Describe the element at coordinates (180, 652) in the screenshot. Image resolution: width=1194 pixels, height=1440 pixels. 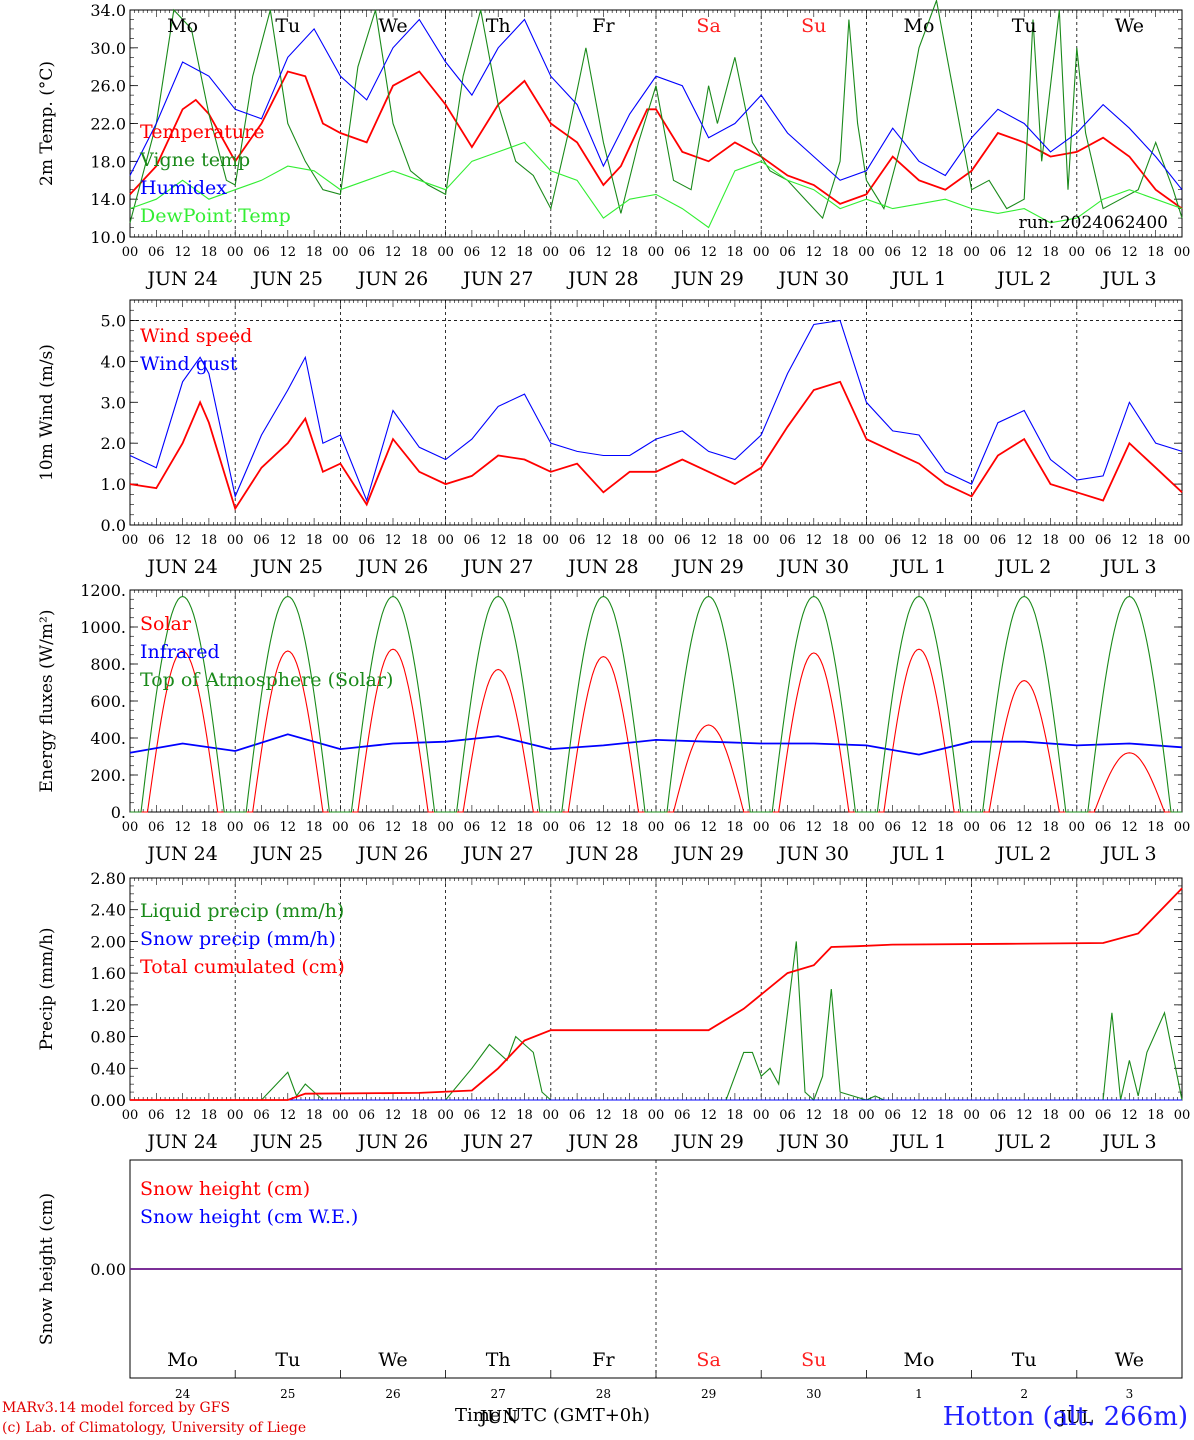
I see `legend-entry: Infrared` at that location.